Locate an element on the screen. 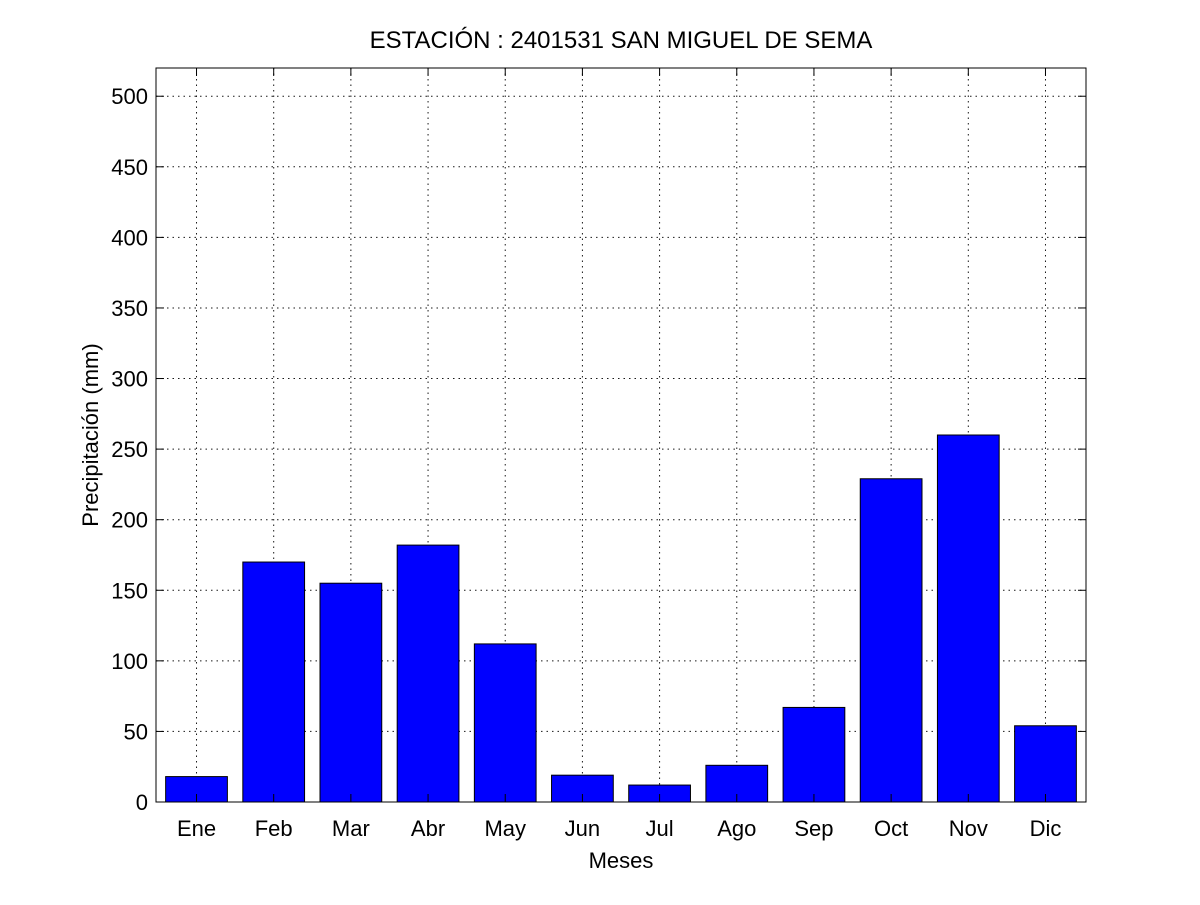 The width and height of the screenshot is (1200, 905). bar-abr is located at coordinates (428, 673).